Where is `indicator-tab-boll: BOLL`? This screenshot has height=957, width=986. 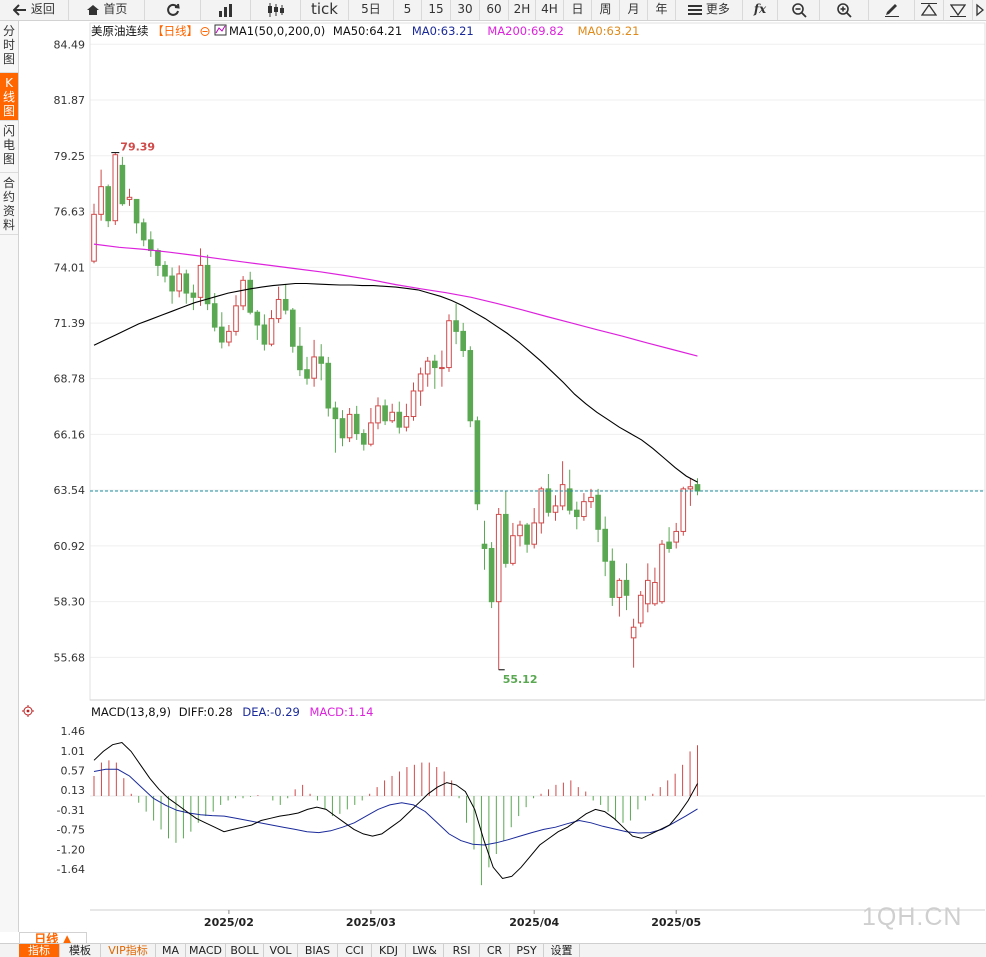 indicator-tab-boll: BOLL is located at coordinates (245, 950).